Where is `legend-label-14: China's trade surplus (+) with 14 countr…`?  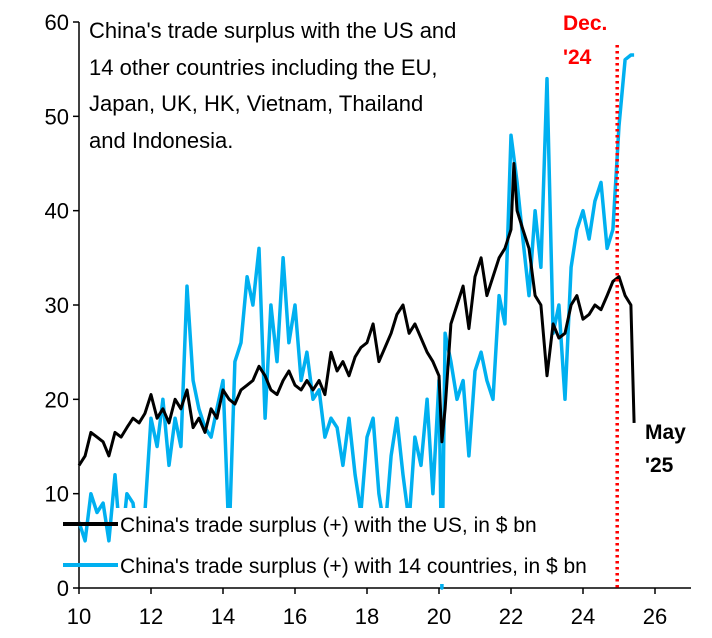
legend-label-14: China's trade surplus (+) with 14 countr… is located at coordinates (353, 566).